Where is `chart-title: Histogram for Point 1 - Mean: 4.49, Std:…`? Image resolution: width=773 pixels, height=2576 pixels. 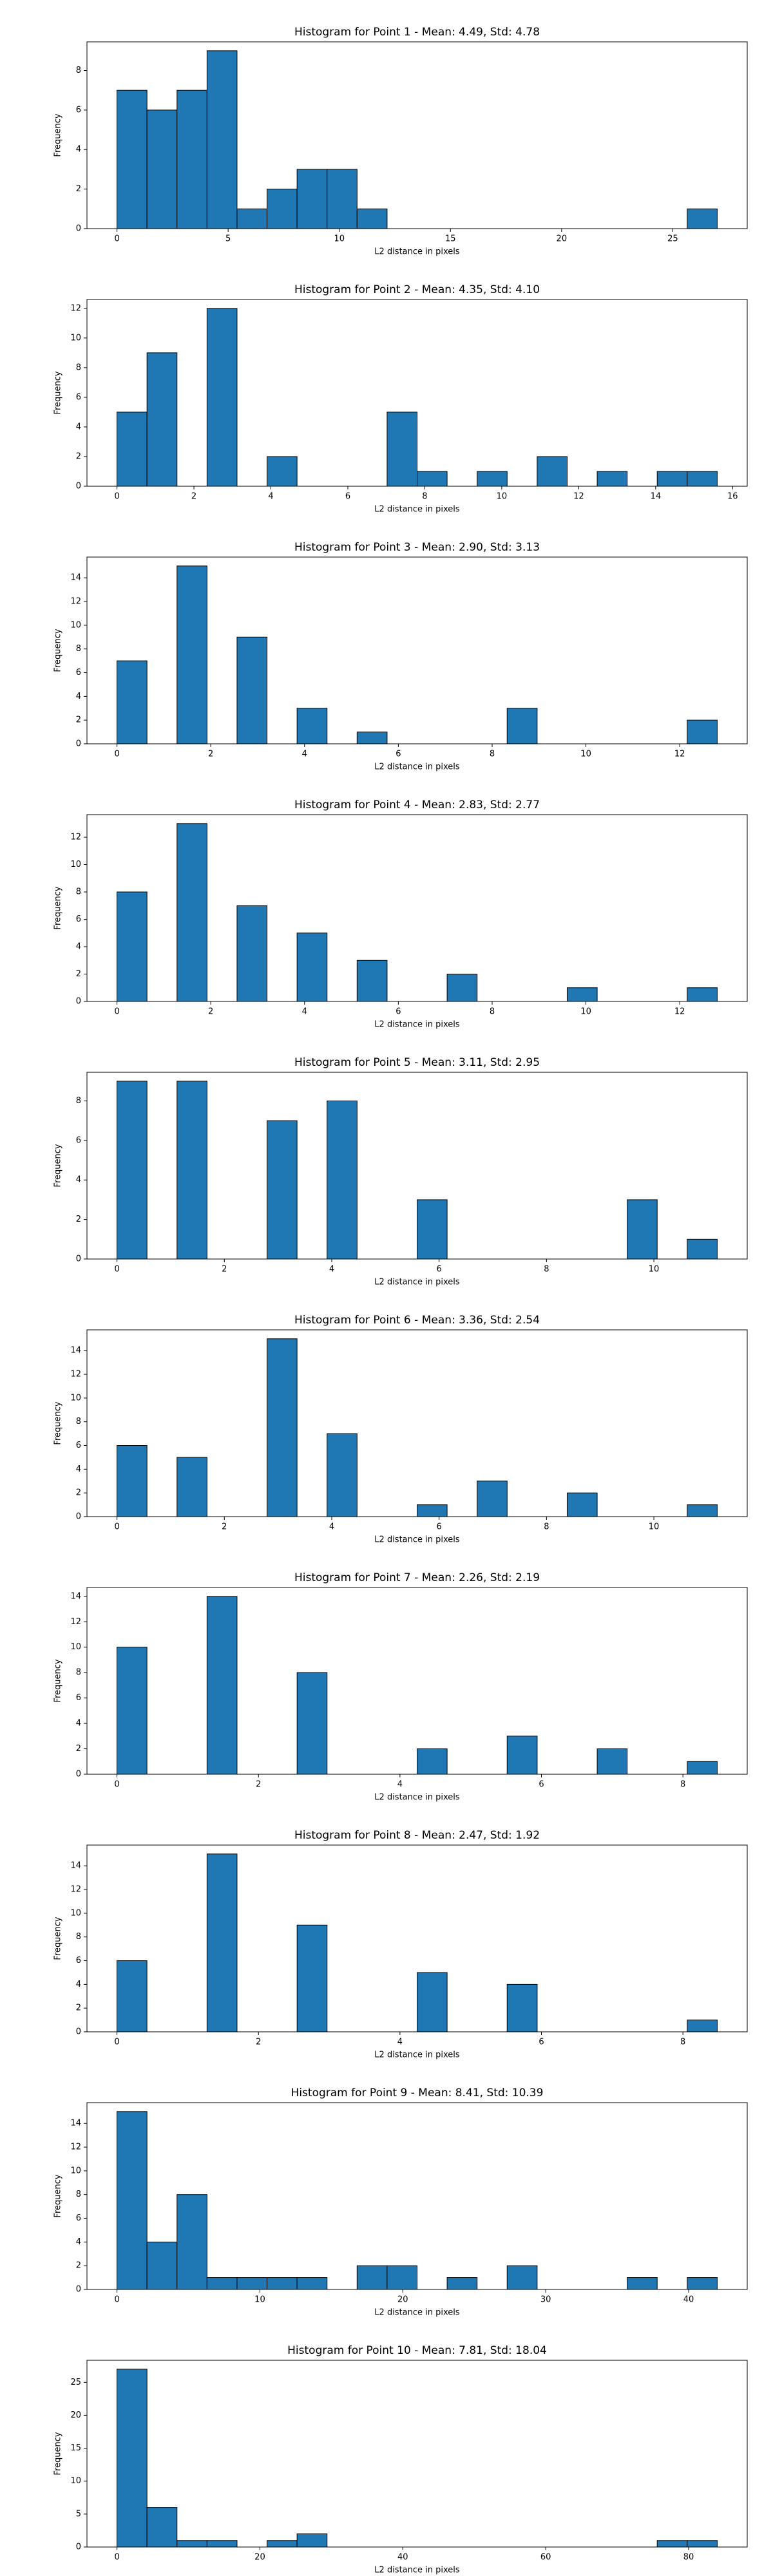
chart-title: Histogram for Point 1 - Mean: 4.49, Std:… is located at coordinates (417, 32).